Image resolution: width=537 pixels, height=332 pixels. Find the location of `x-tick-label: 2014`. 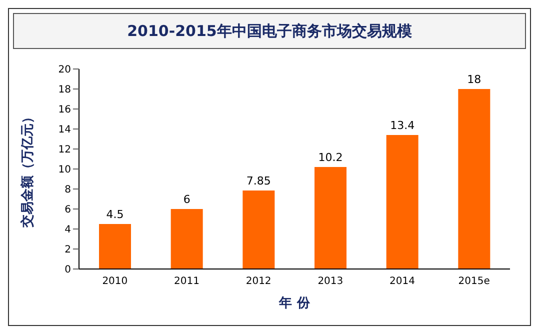

x-tick-label: 2014 is located at coordinates (402, 282).